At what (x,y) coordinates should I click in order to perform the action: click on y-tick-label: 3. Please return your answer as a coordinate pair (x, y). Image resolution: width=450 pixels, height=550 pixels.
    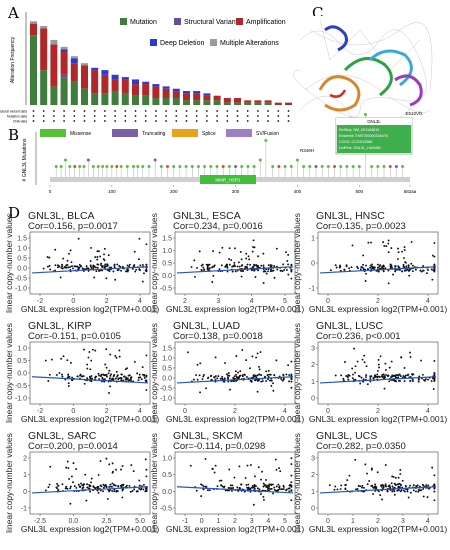
    Looking at the image, I should click on (313, 349).